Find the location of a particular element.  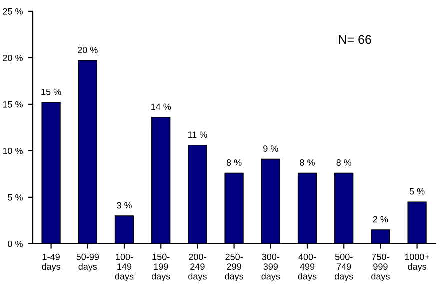

data-label: 14 % is located at coordinates (162, 107).